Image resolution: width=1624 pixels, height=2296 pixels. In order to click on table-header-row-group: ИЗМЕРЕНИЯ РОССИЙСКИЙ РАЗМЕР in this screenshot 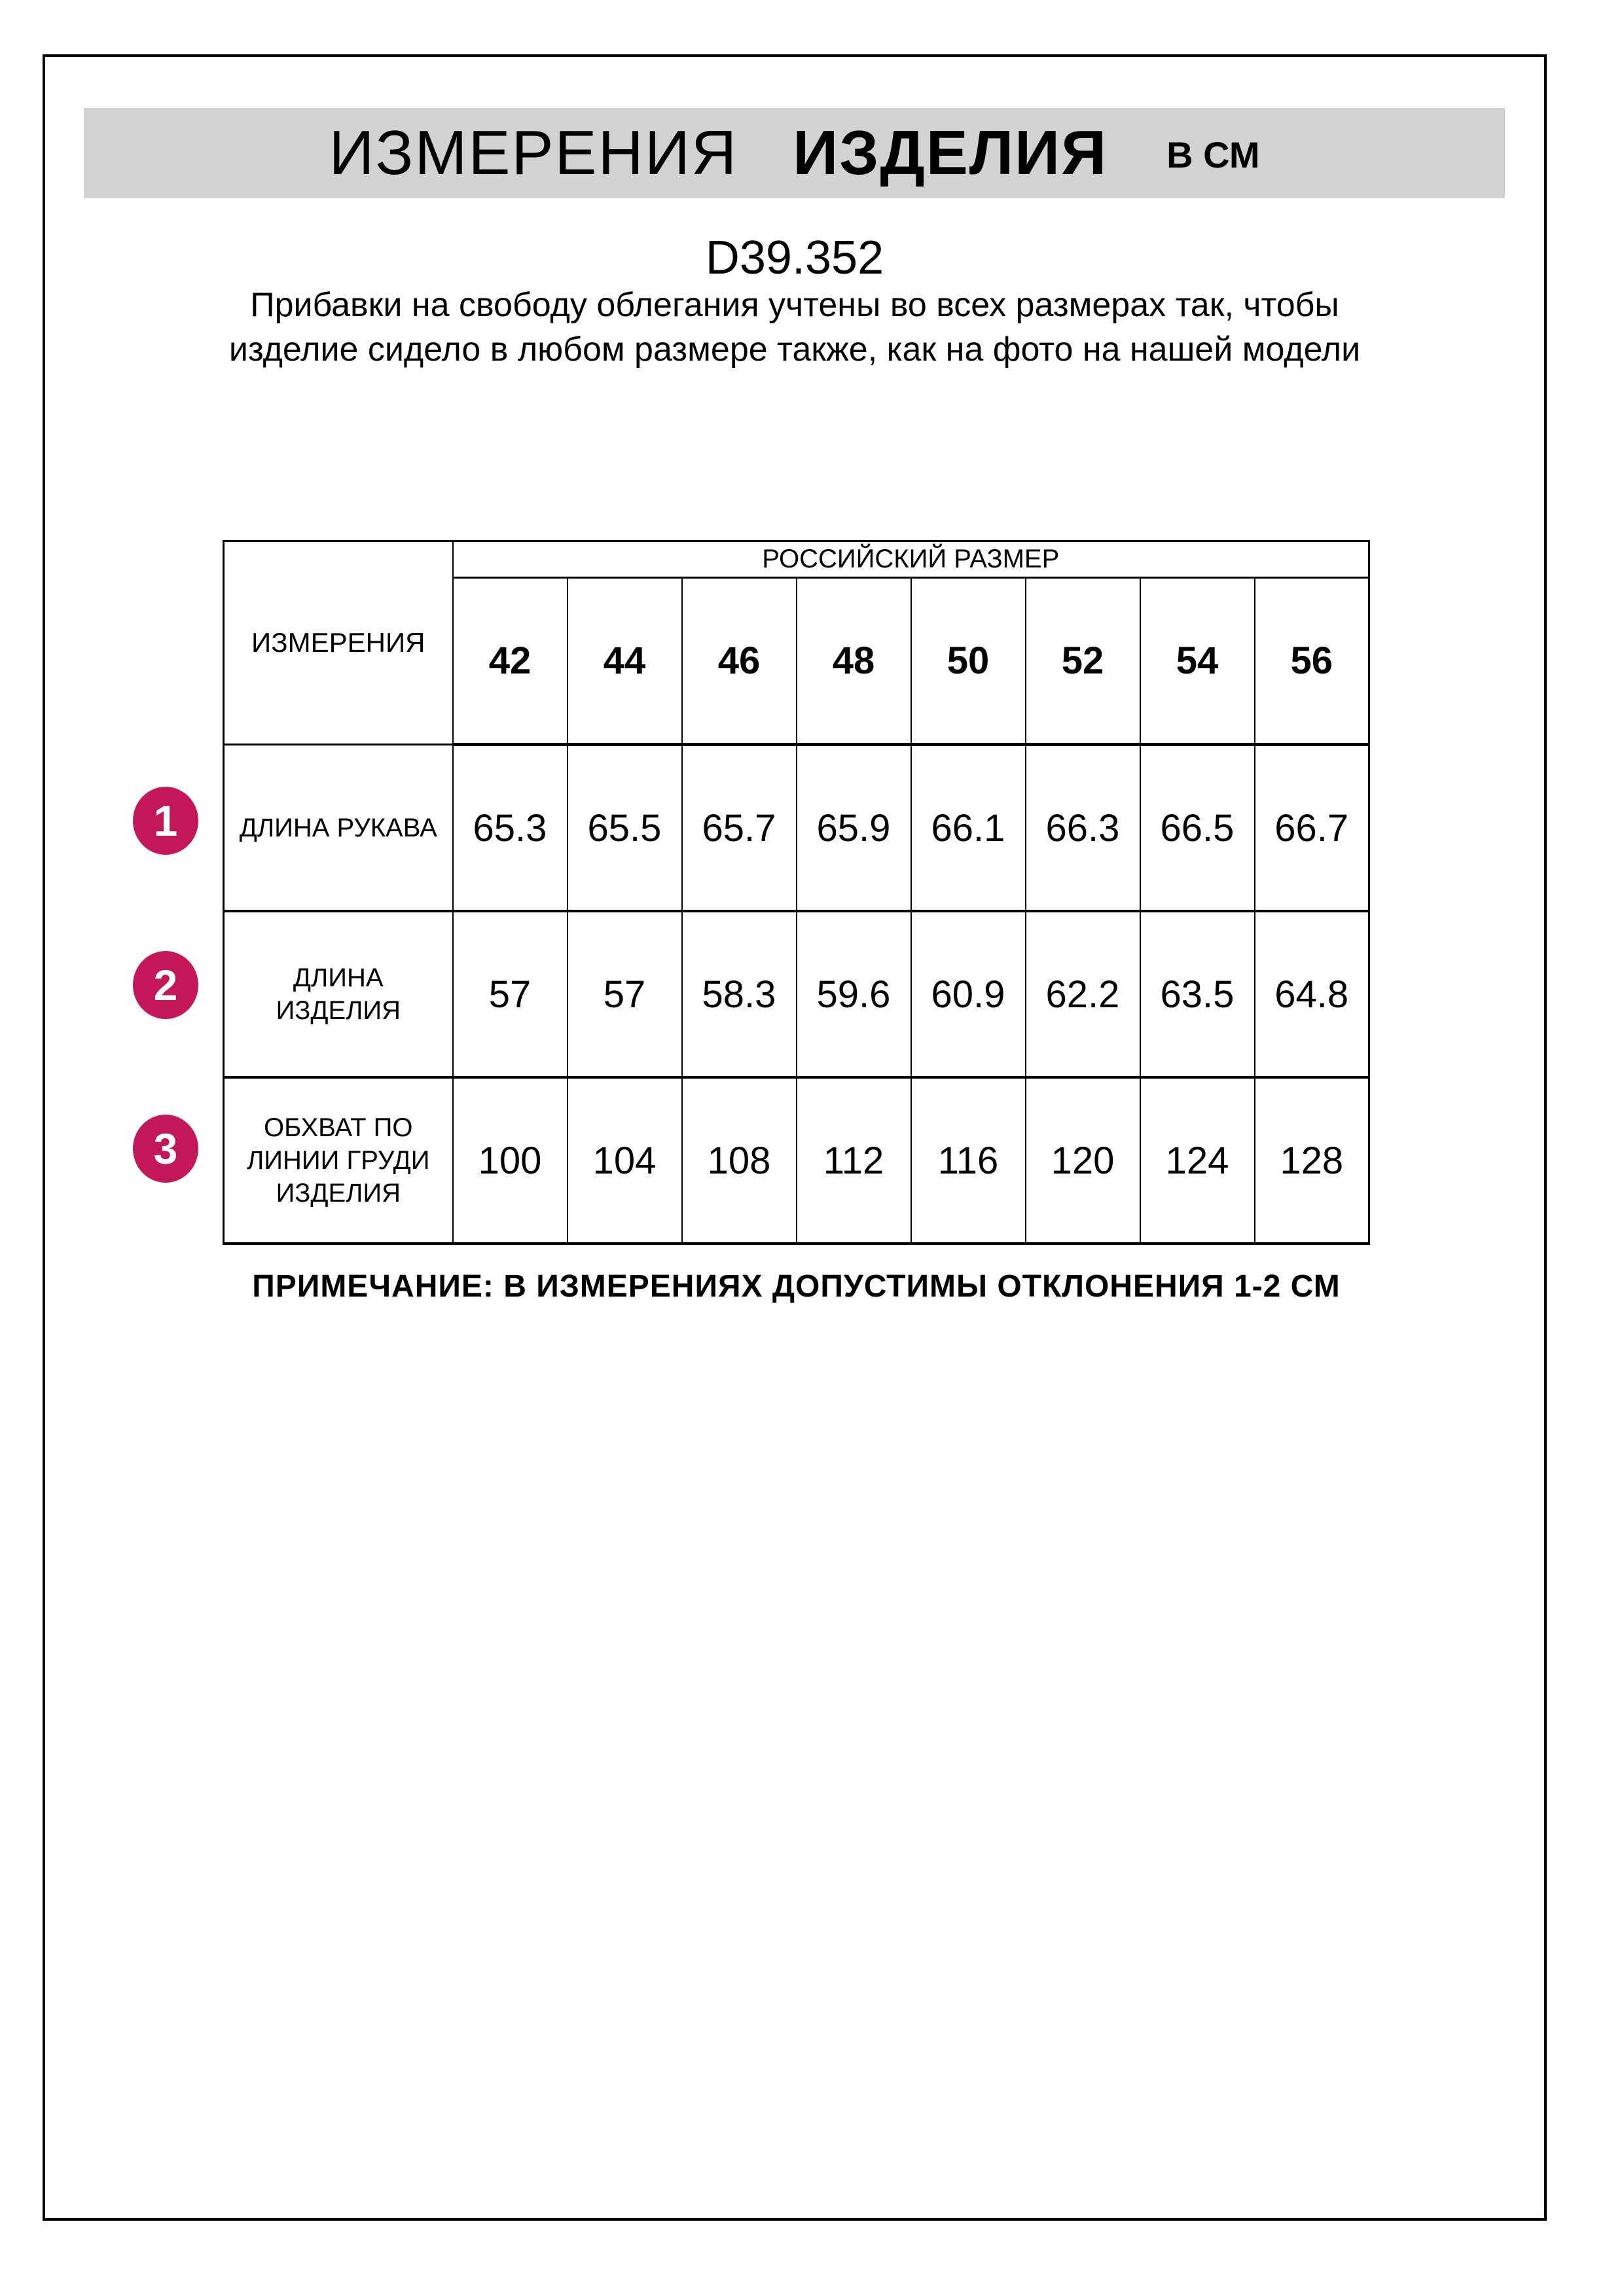, I will do `click(796, 642)`.